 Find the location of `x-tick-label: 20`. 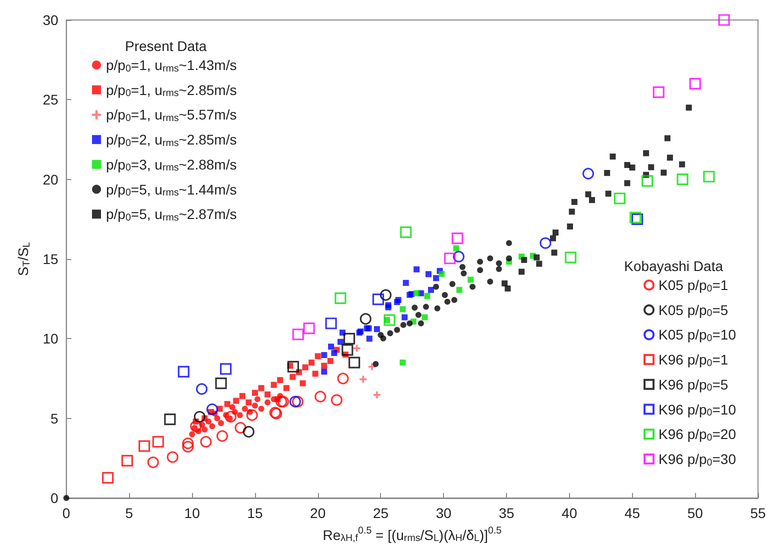

x-tick-label: 20 is located at coordinates (318, 513).